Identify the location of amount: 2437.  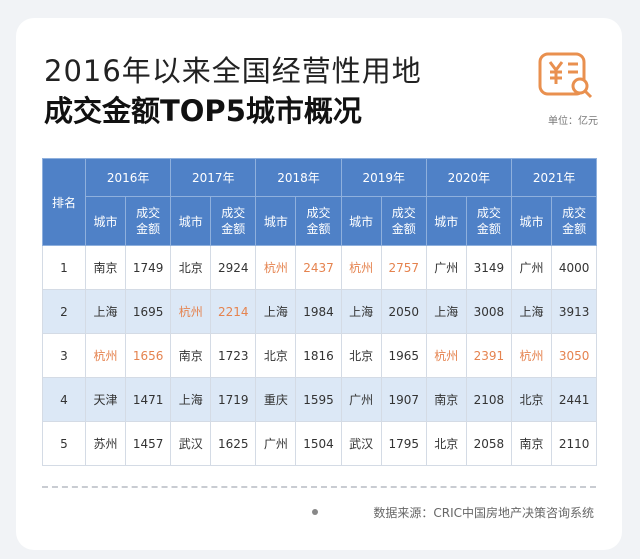
(318, 267).